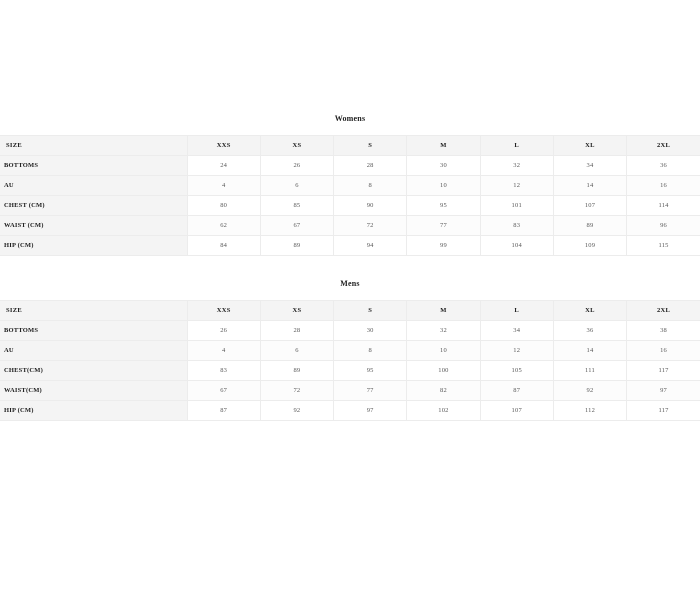 This screenshot has width=700, height=608. I want to click on womens-table-header: SIZE XXS XS S M L XL 2XL, so click(350, 145).